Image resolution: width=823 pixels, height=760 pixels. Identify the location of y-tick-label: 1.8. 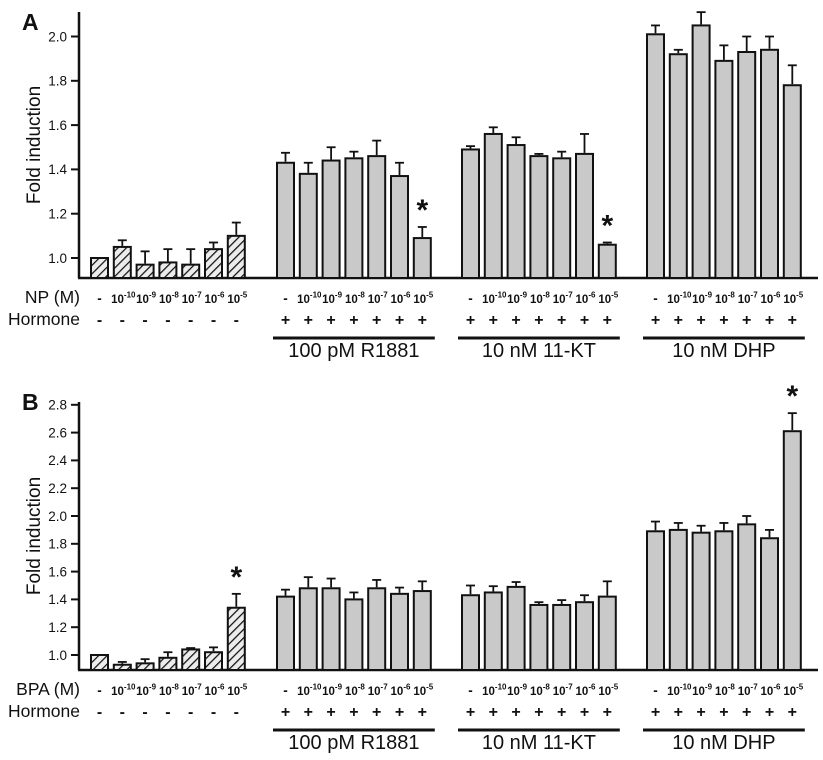
(57, 81).